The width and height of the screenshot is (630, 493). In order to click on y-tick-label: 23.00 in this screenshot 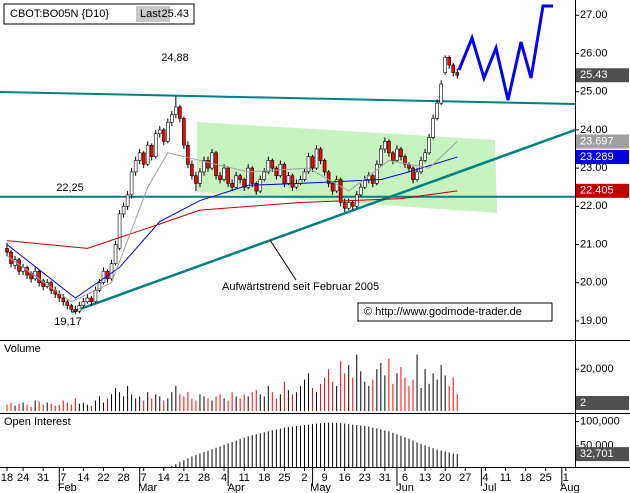, I will do `click(594, 168)`.